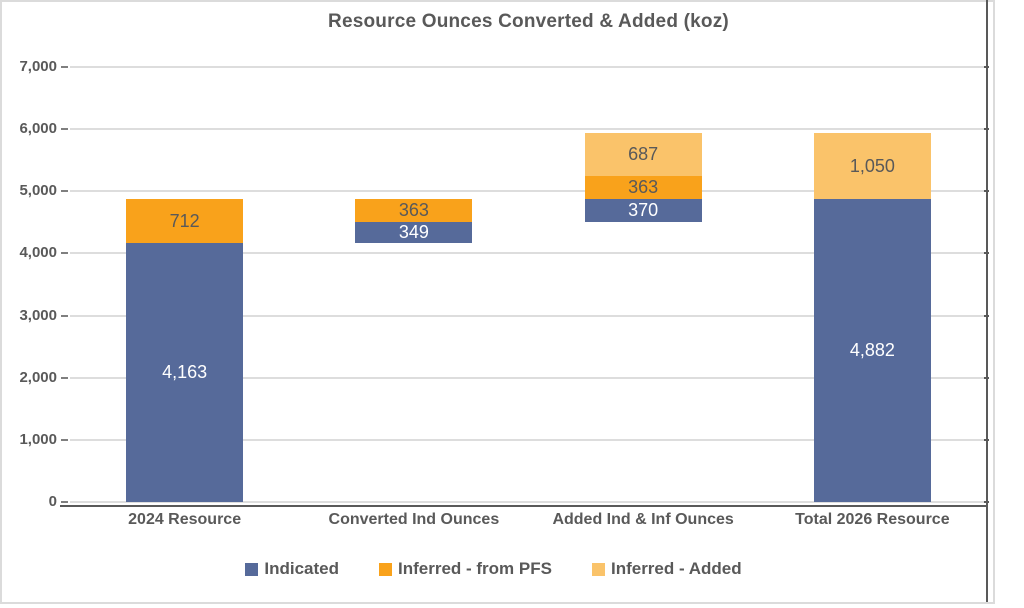 The height and width of the screenshot is (608, 1024). What do you see at coordinates (52, 501) in the screenshot?
I see `y-axis-tick-label: 0` at bounding box center [52, 501].